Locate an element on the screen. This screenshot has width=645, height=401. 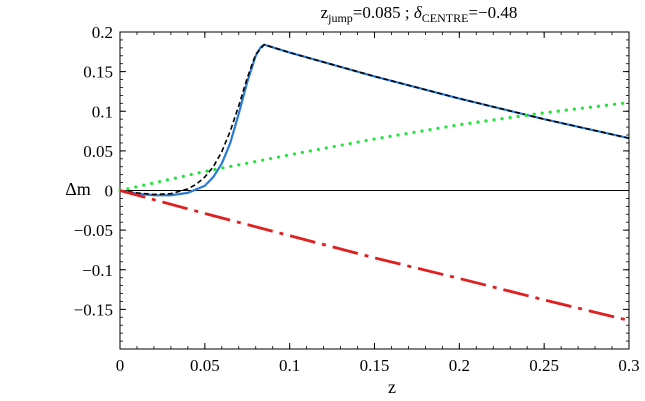
title-delta-subscript: CENTRE is located at coordinates (445, 18).